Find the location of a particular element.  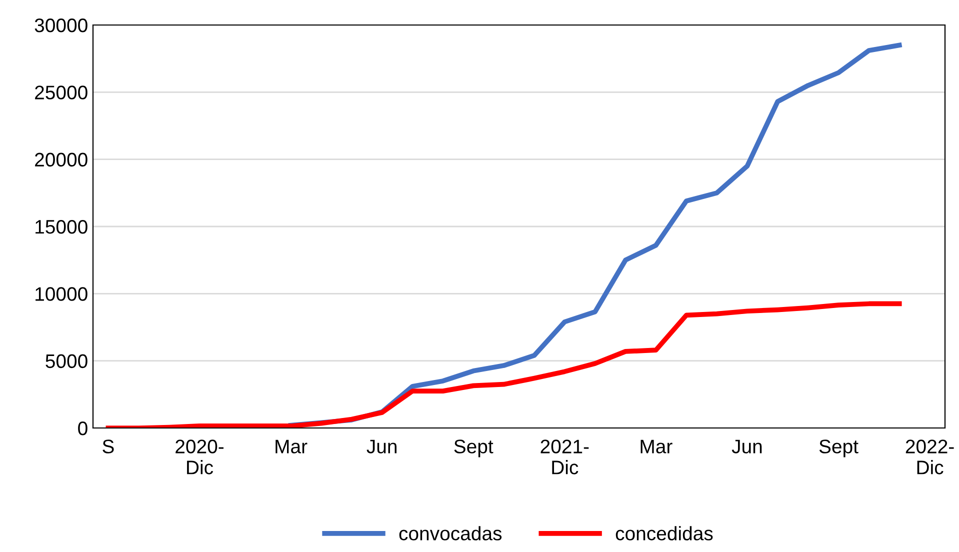

y-tick-label: 20000 is located at coordinates (61, 159).